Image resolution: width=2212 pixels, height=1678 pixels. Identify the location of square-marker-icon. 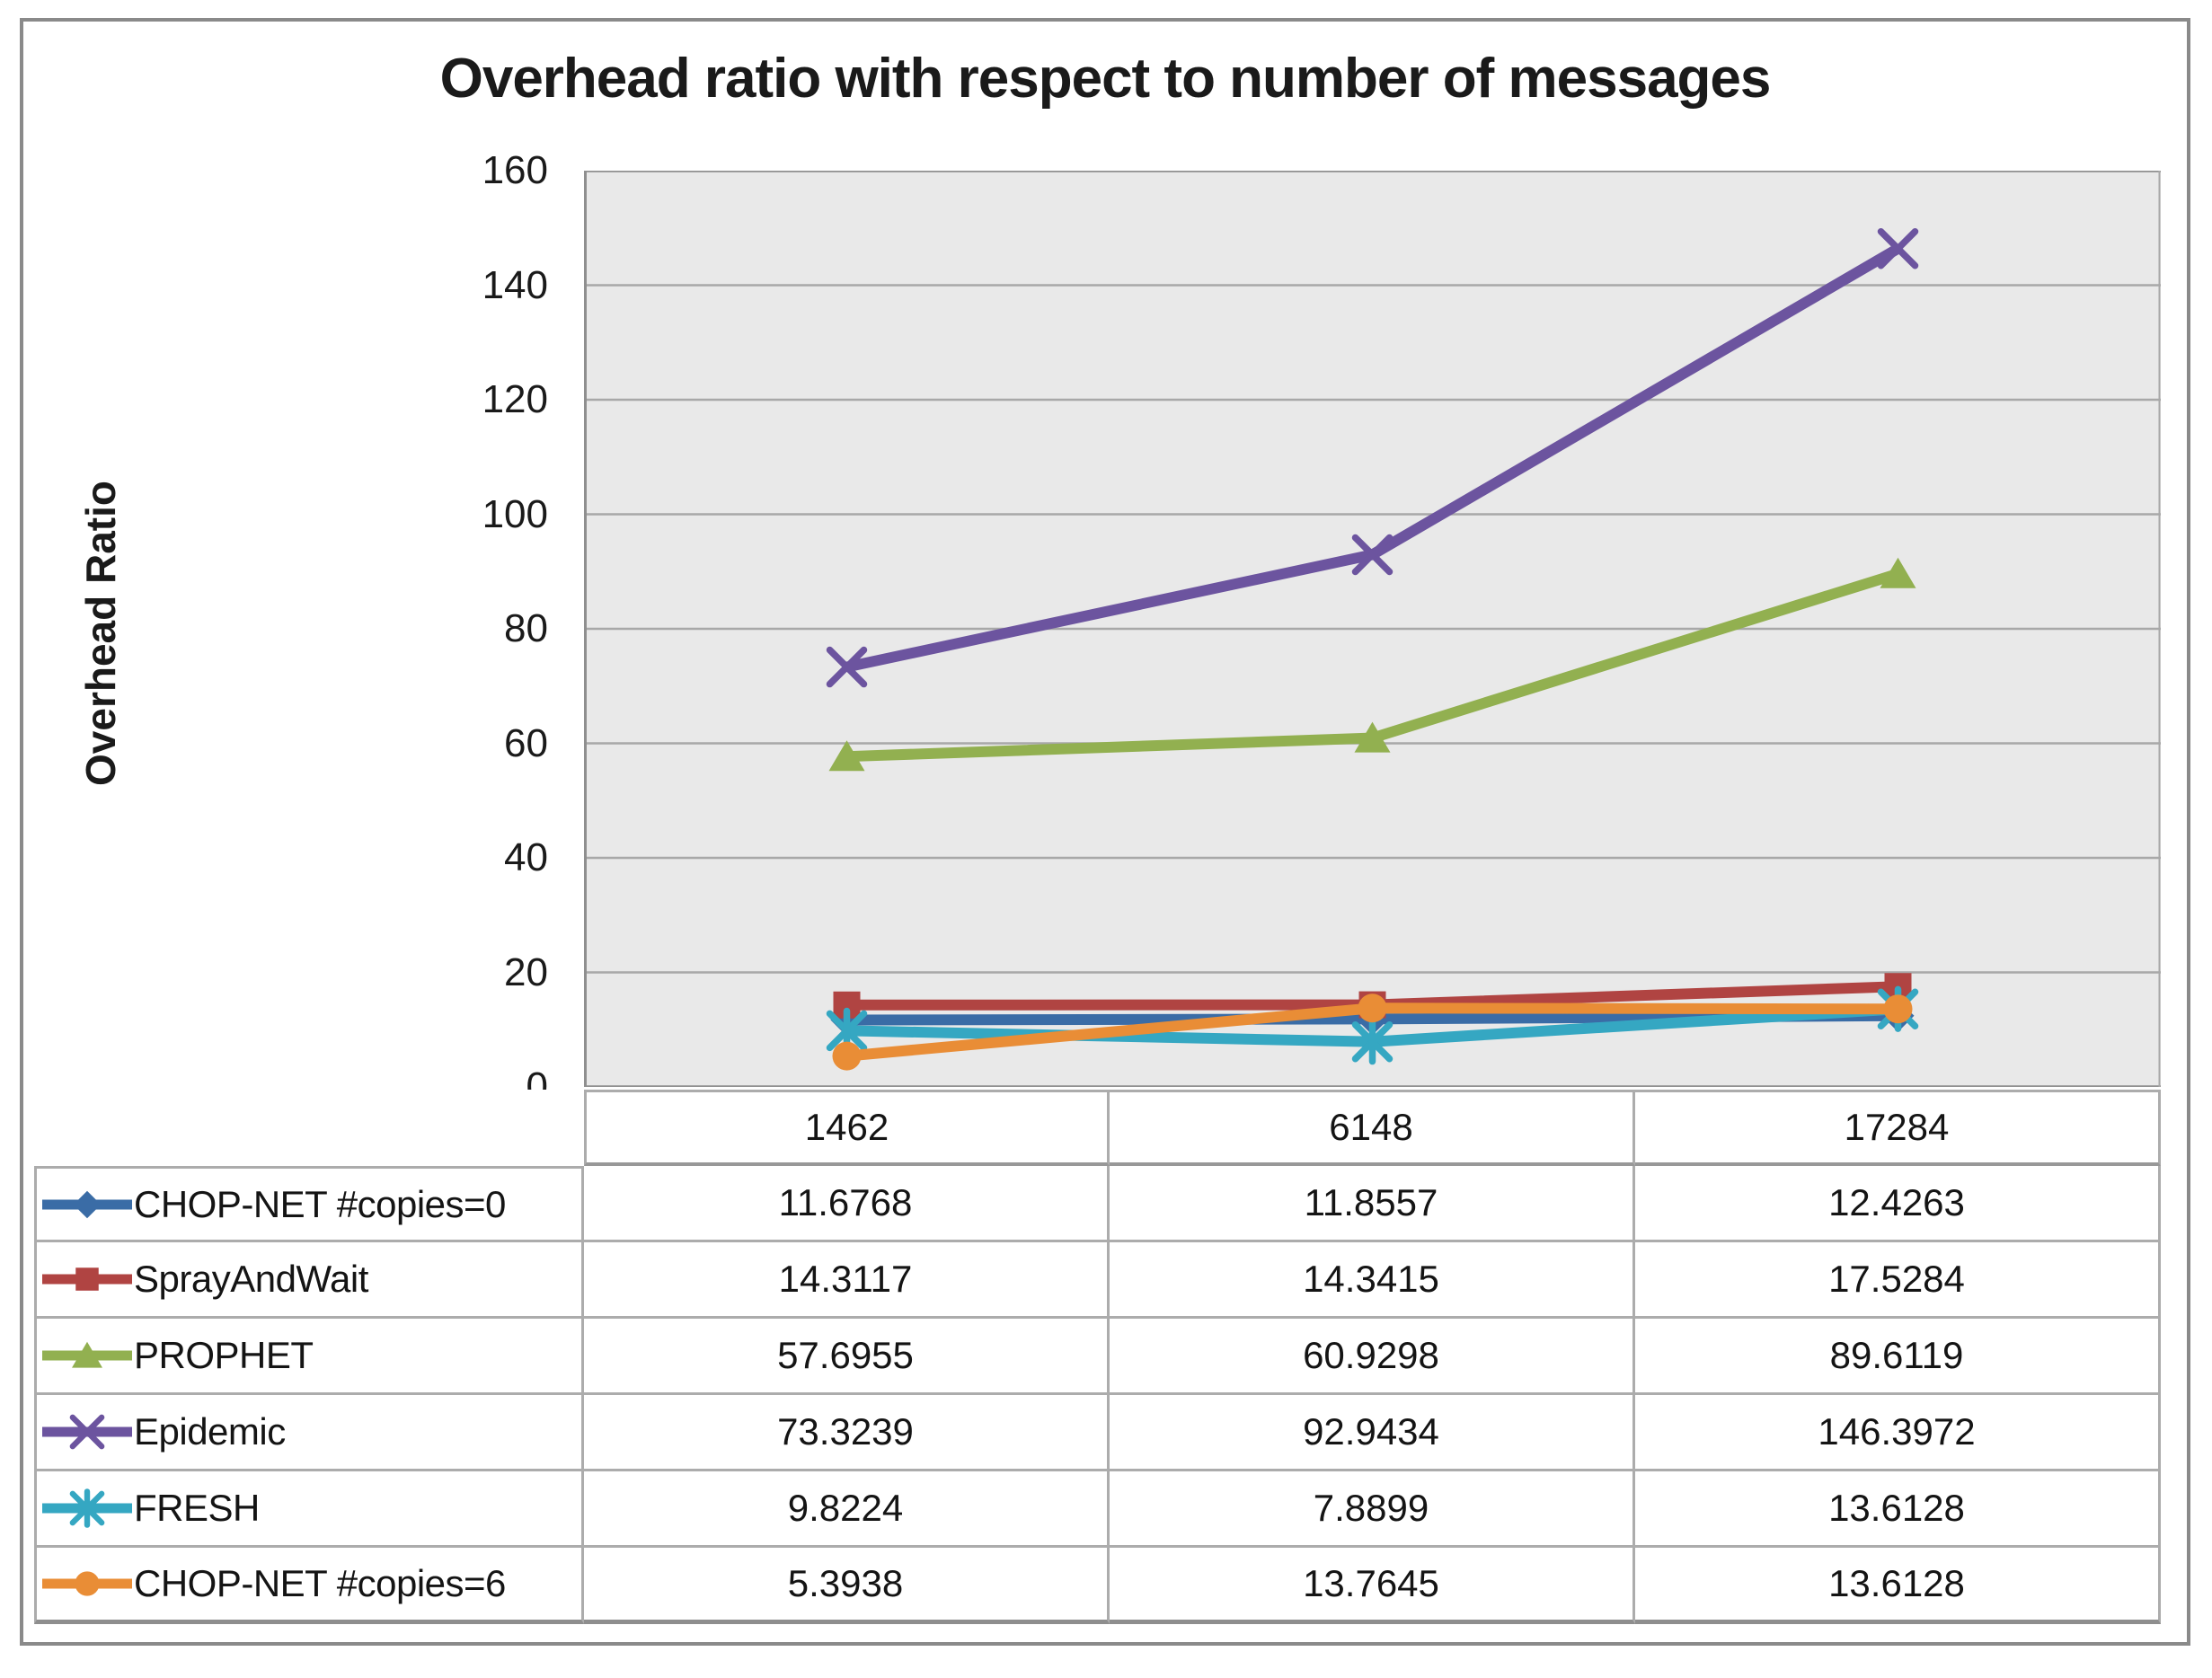
(87, 1279).